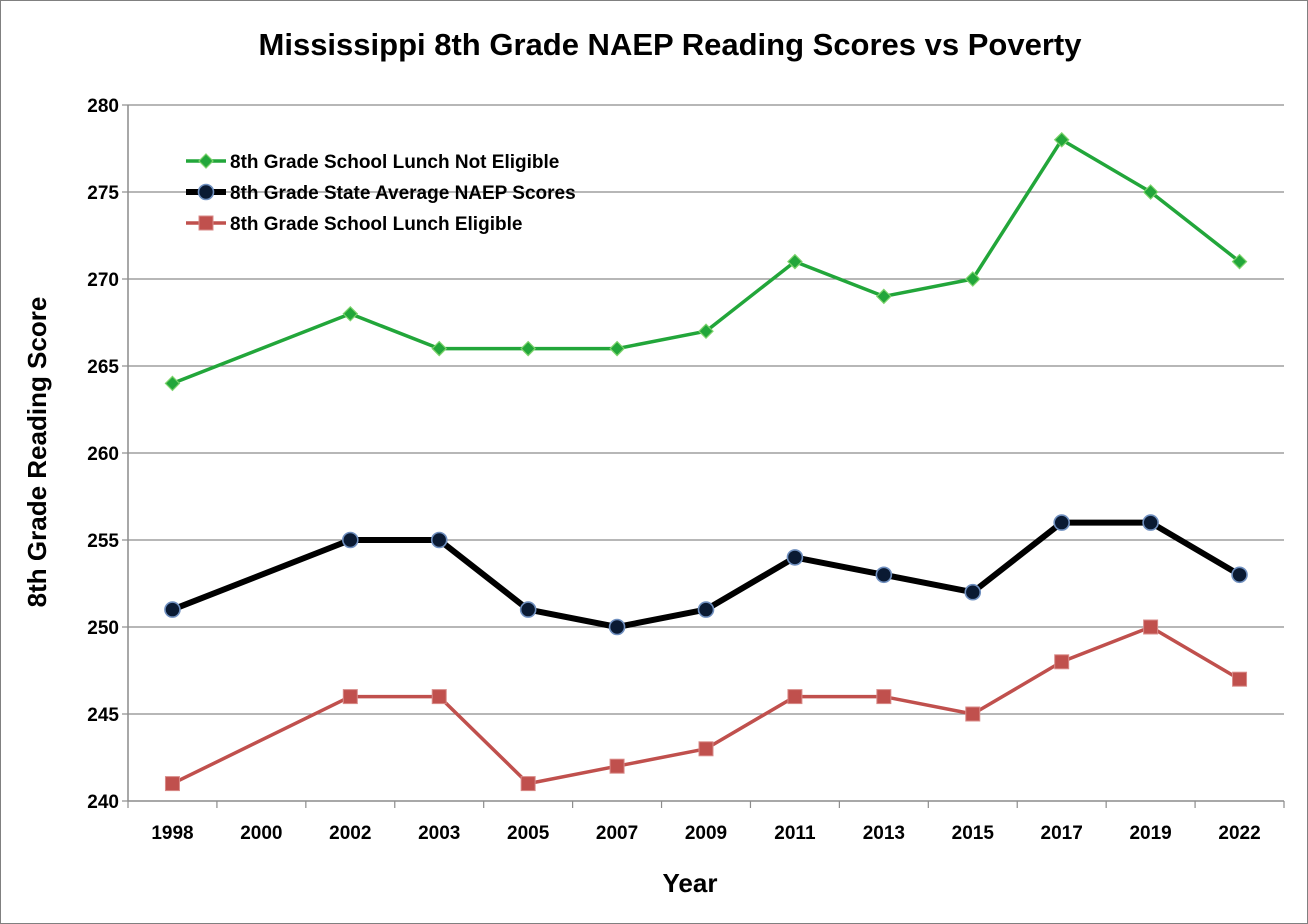  Describe the element at coordinates (376, 224) in the screenshot. I see `legend-label: 8th Grade School Lunch Eligible` at that location.